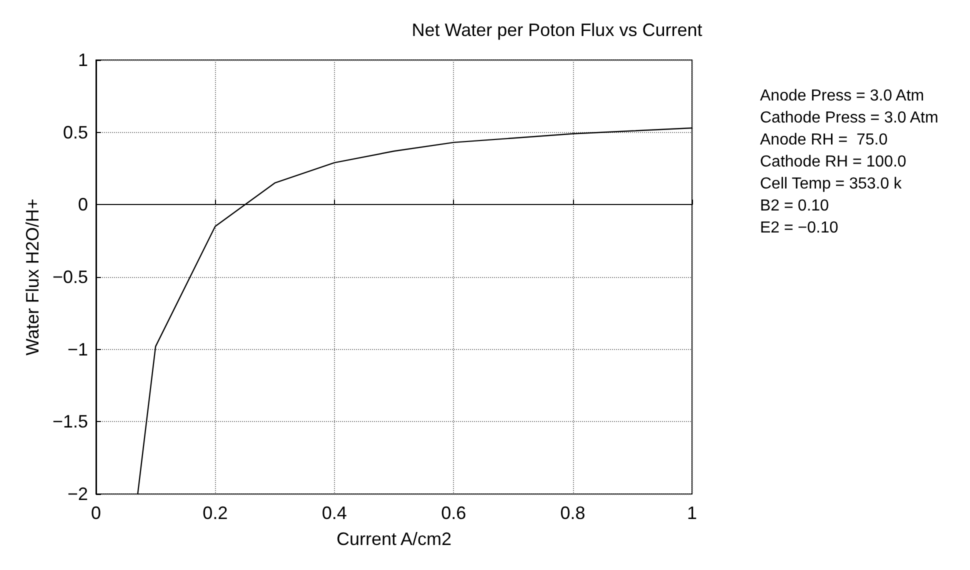 Image resolution: width=970 pixels, height=570 pixels. What do you see at coordinates (77, 494) in the screenshot?
I see `y-tick-label: −2` at bounding box center [77, 494].